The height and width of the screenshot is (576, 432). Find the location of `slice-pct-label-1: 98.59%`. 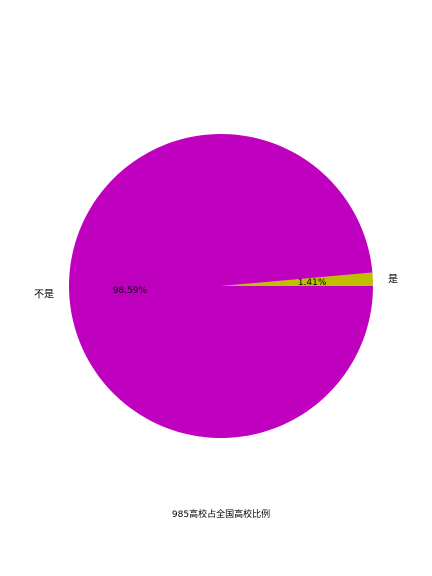

slice-pct-label-1: 98.59% is located at coordinates (130, 291).